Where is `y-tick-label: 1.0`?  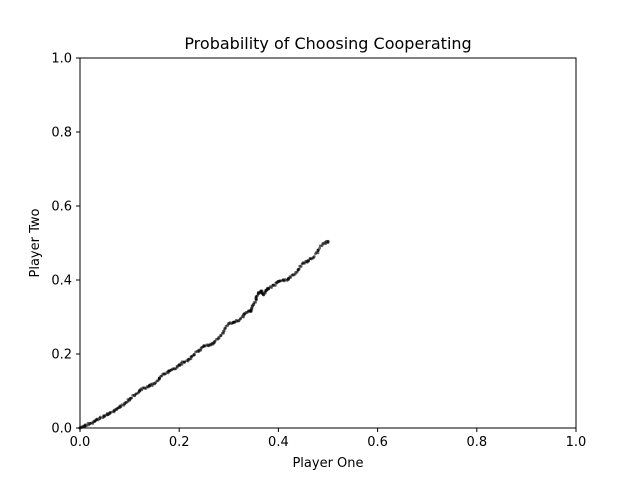 y-tick-label: 1.0 is located at coordinates (61, 59).